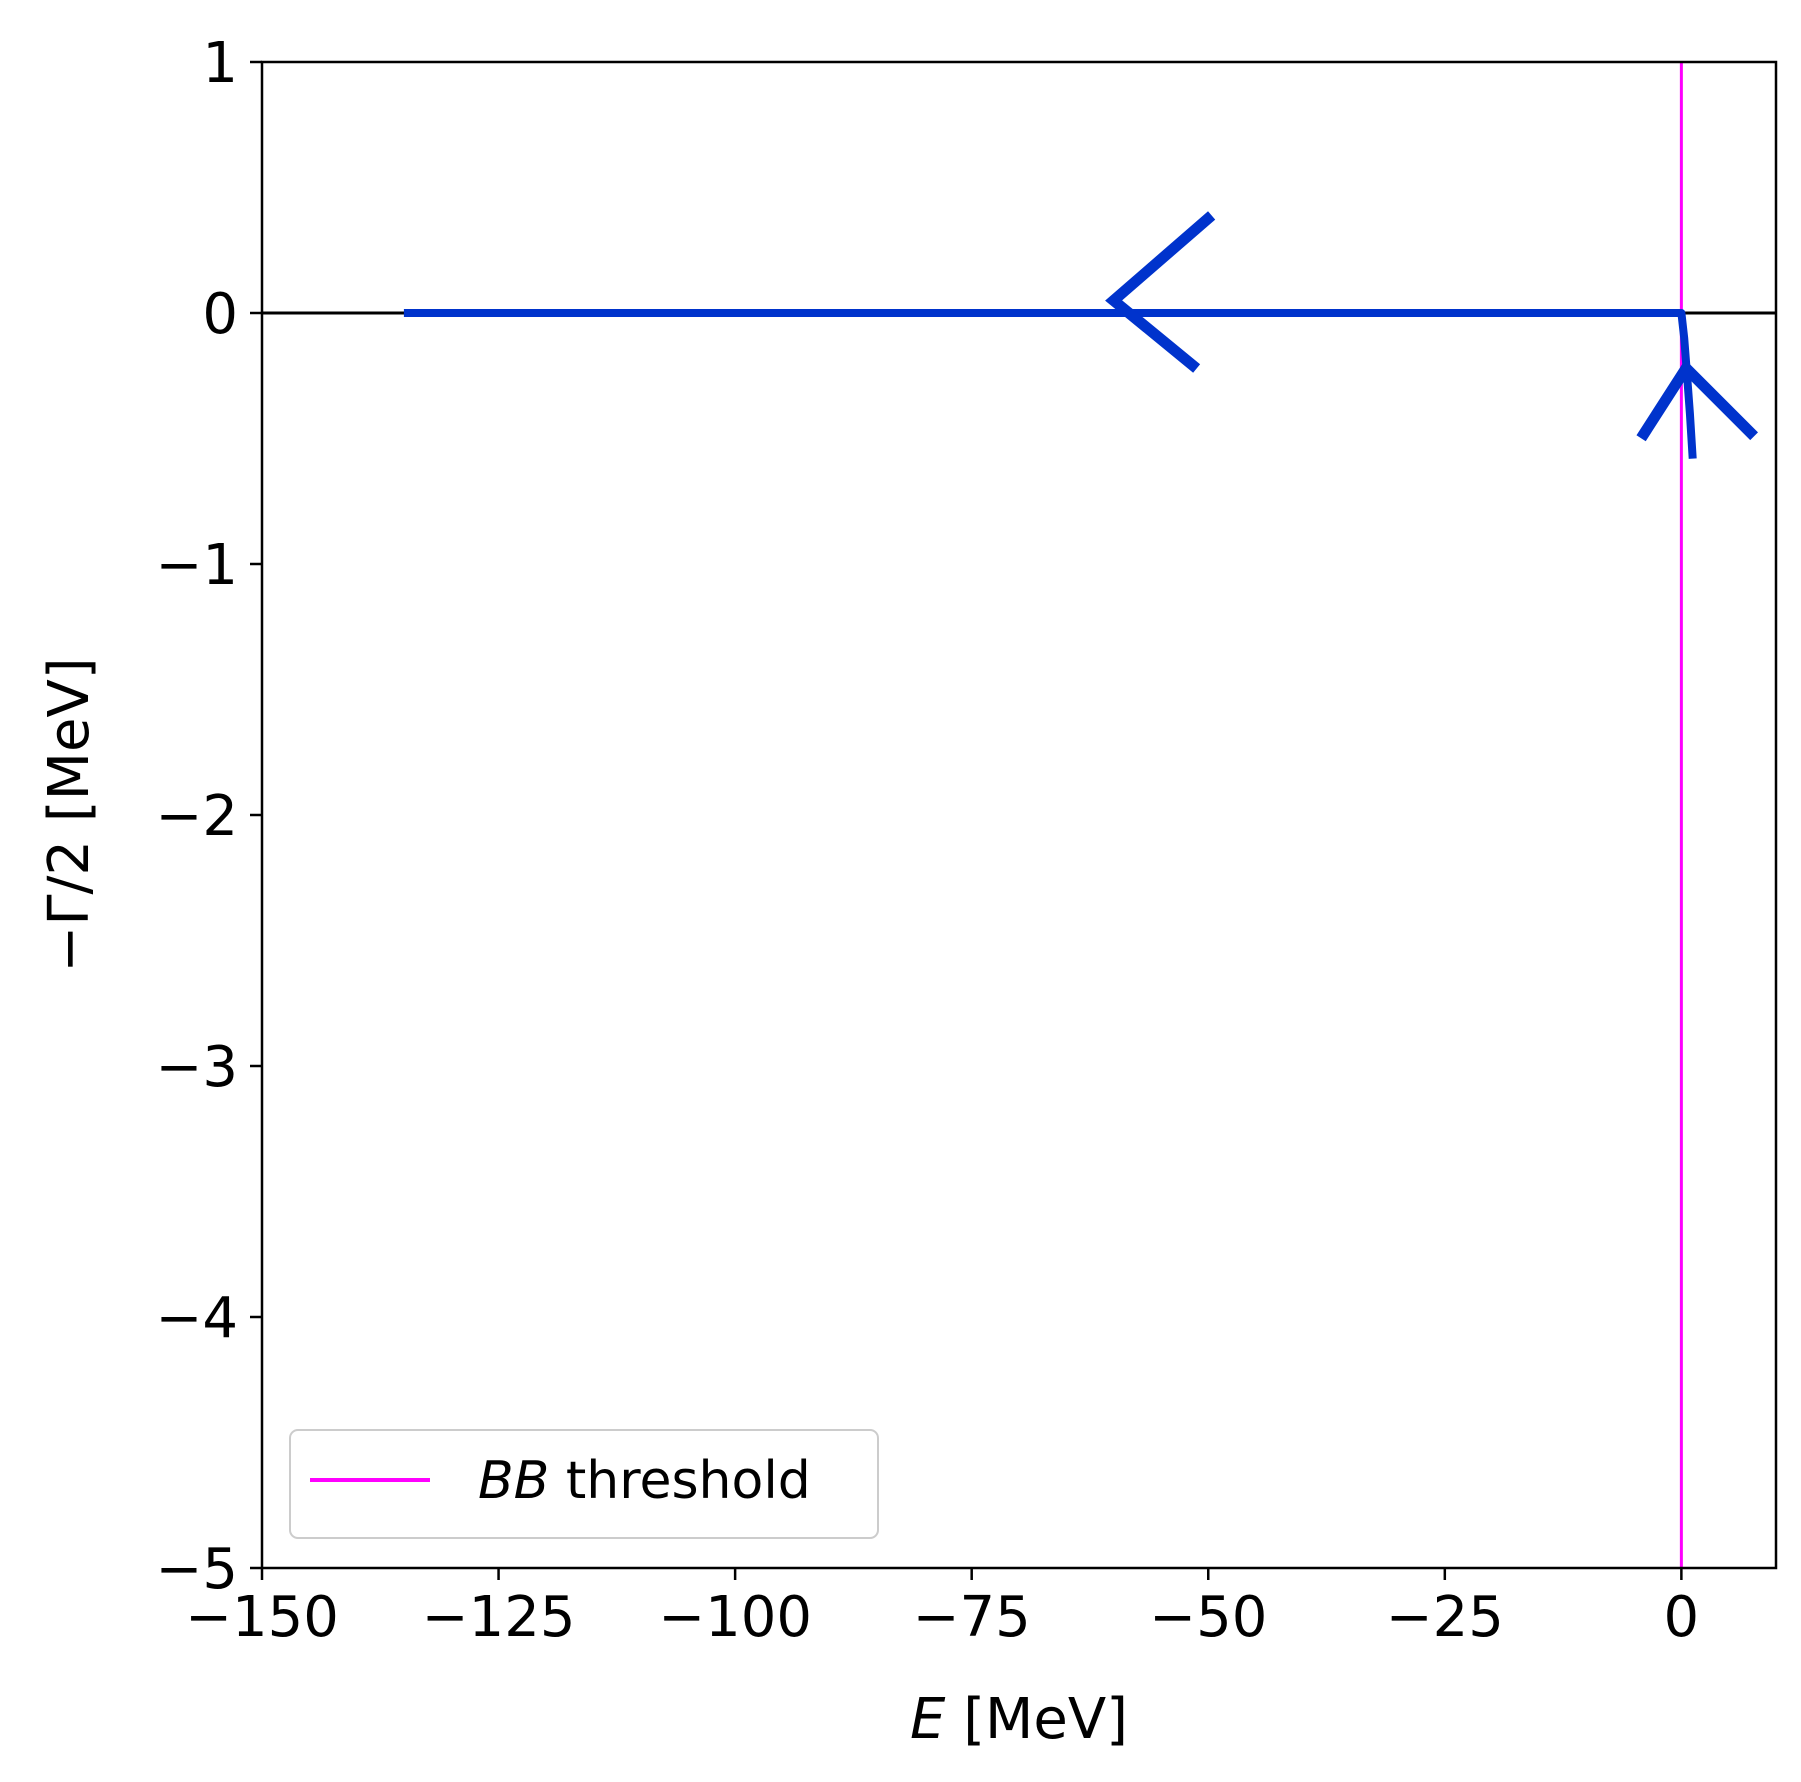 The width and height of the screenshot is (1801, 1782). I want to click on x-axis-label-var: E, so click(928, 1719).